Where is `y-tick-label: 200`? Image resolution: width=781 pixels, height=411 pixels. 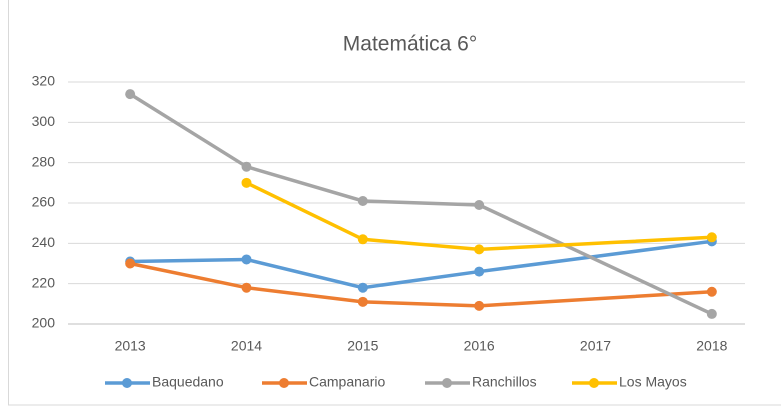
y-tick-label: 200 is located at coordinates (44, 323).